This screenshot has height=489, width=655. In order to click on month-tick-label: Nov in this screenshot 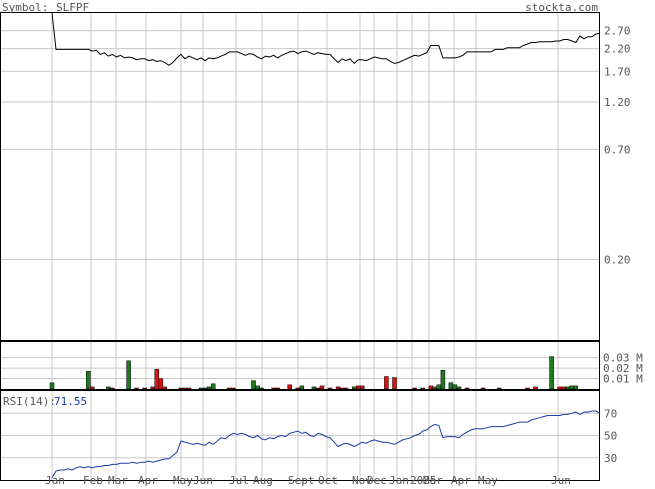, I will do `click(362, 480)`.